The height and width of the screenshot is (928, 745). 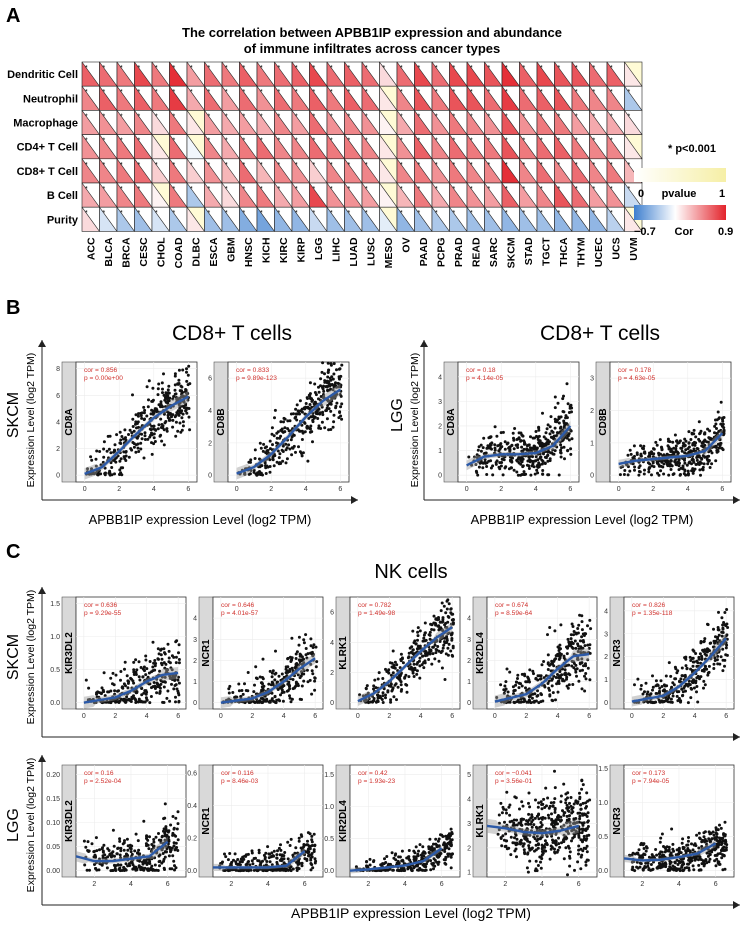 I want to click on y-tick-label: 4, so click(x=195, y=619).